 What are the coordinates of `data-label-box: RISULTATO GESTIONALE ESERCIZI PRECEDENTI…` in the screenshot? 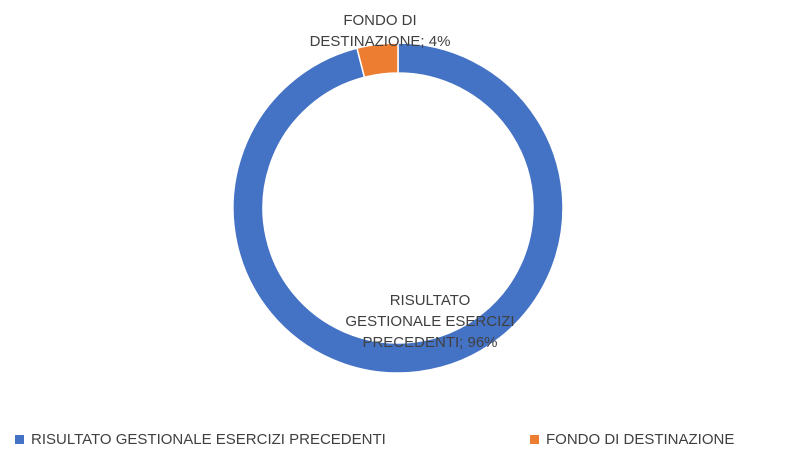 It's located at (430, 321).